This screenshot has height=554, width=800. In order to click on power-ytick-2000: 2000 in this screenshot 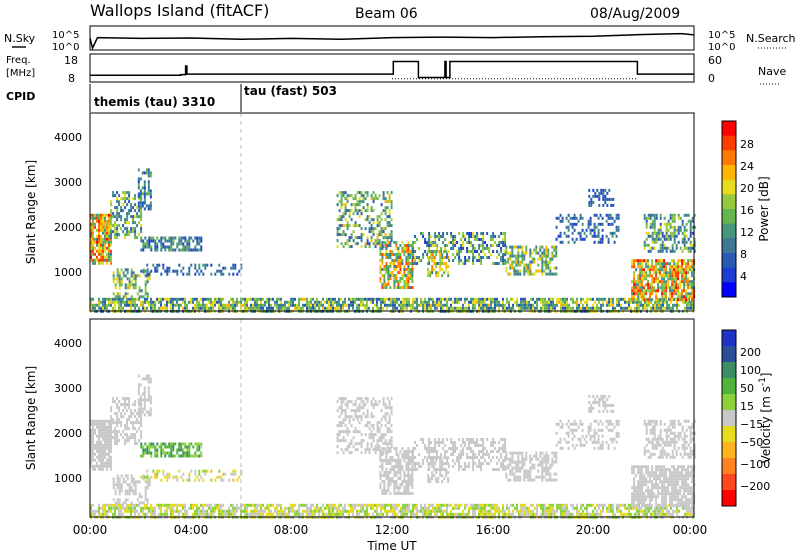, I will do `click(68, 227)`.